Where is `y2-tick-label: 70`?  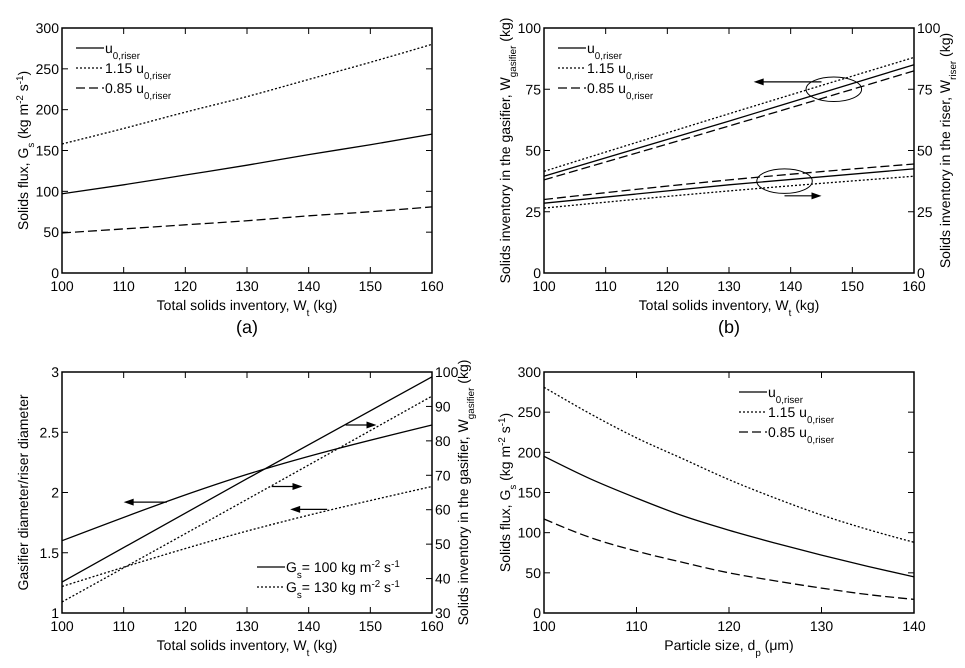
y2-tick-label: 70 is located at coordinates (443, 475).